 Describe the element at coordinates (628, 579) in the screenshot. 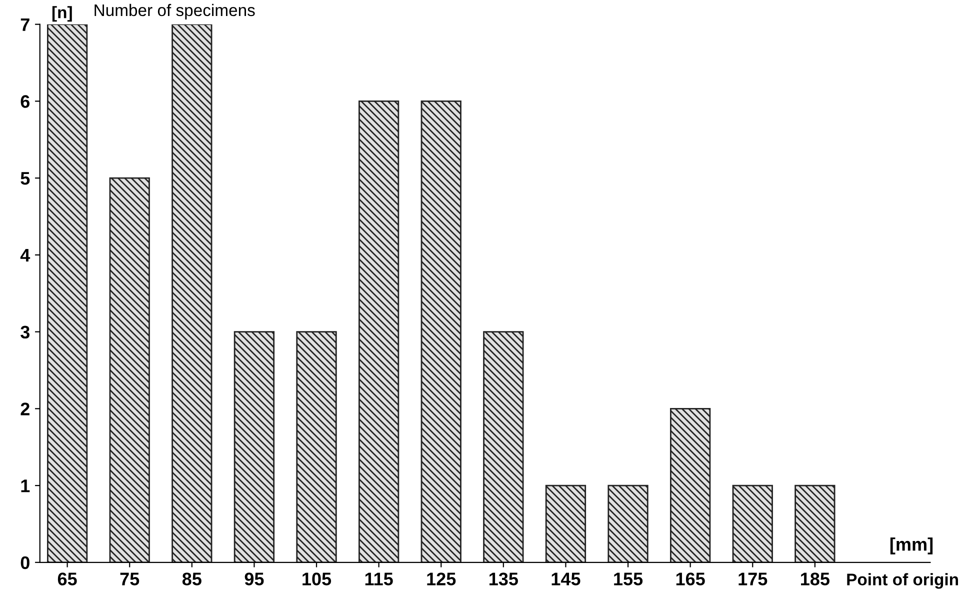

I see `x-tick-label: 155` at that location.